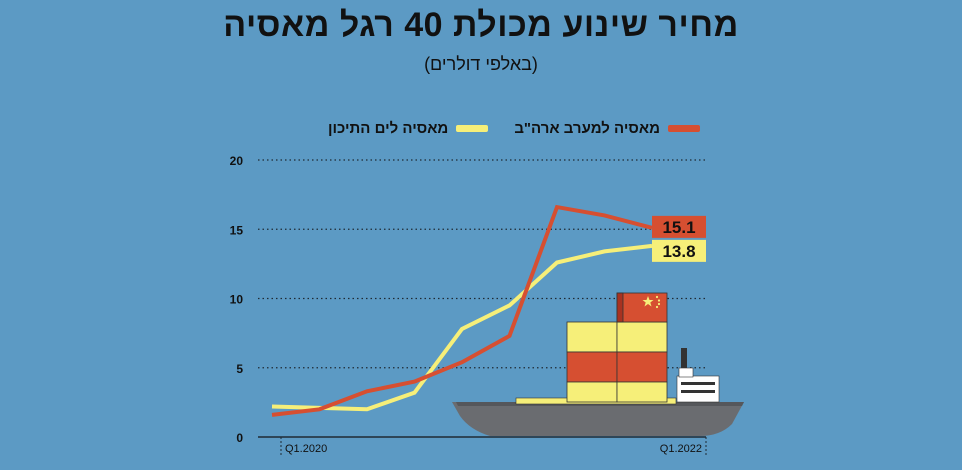  I want to click on chart-subtitle: (באלפי דולרים), so click(481, 64).